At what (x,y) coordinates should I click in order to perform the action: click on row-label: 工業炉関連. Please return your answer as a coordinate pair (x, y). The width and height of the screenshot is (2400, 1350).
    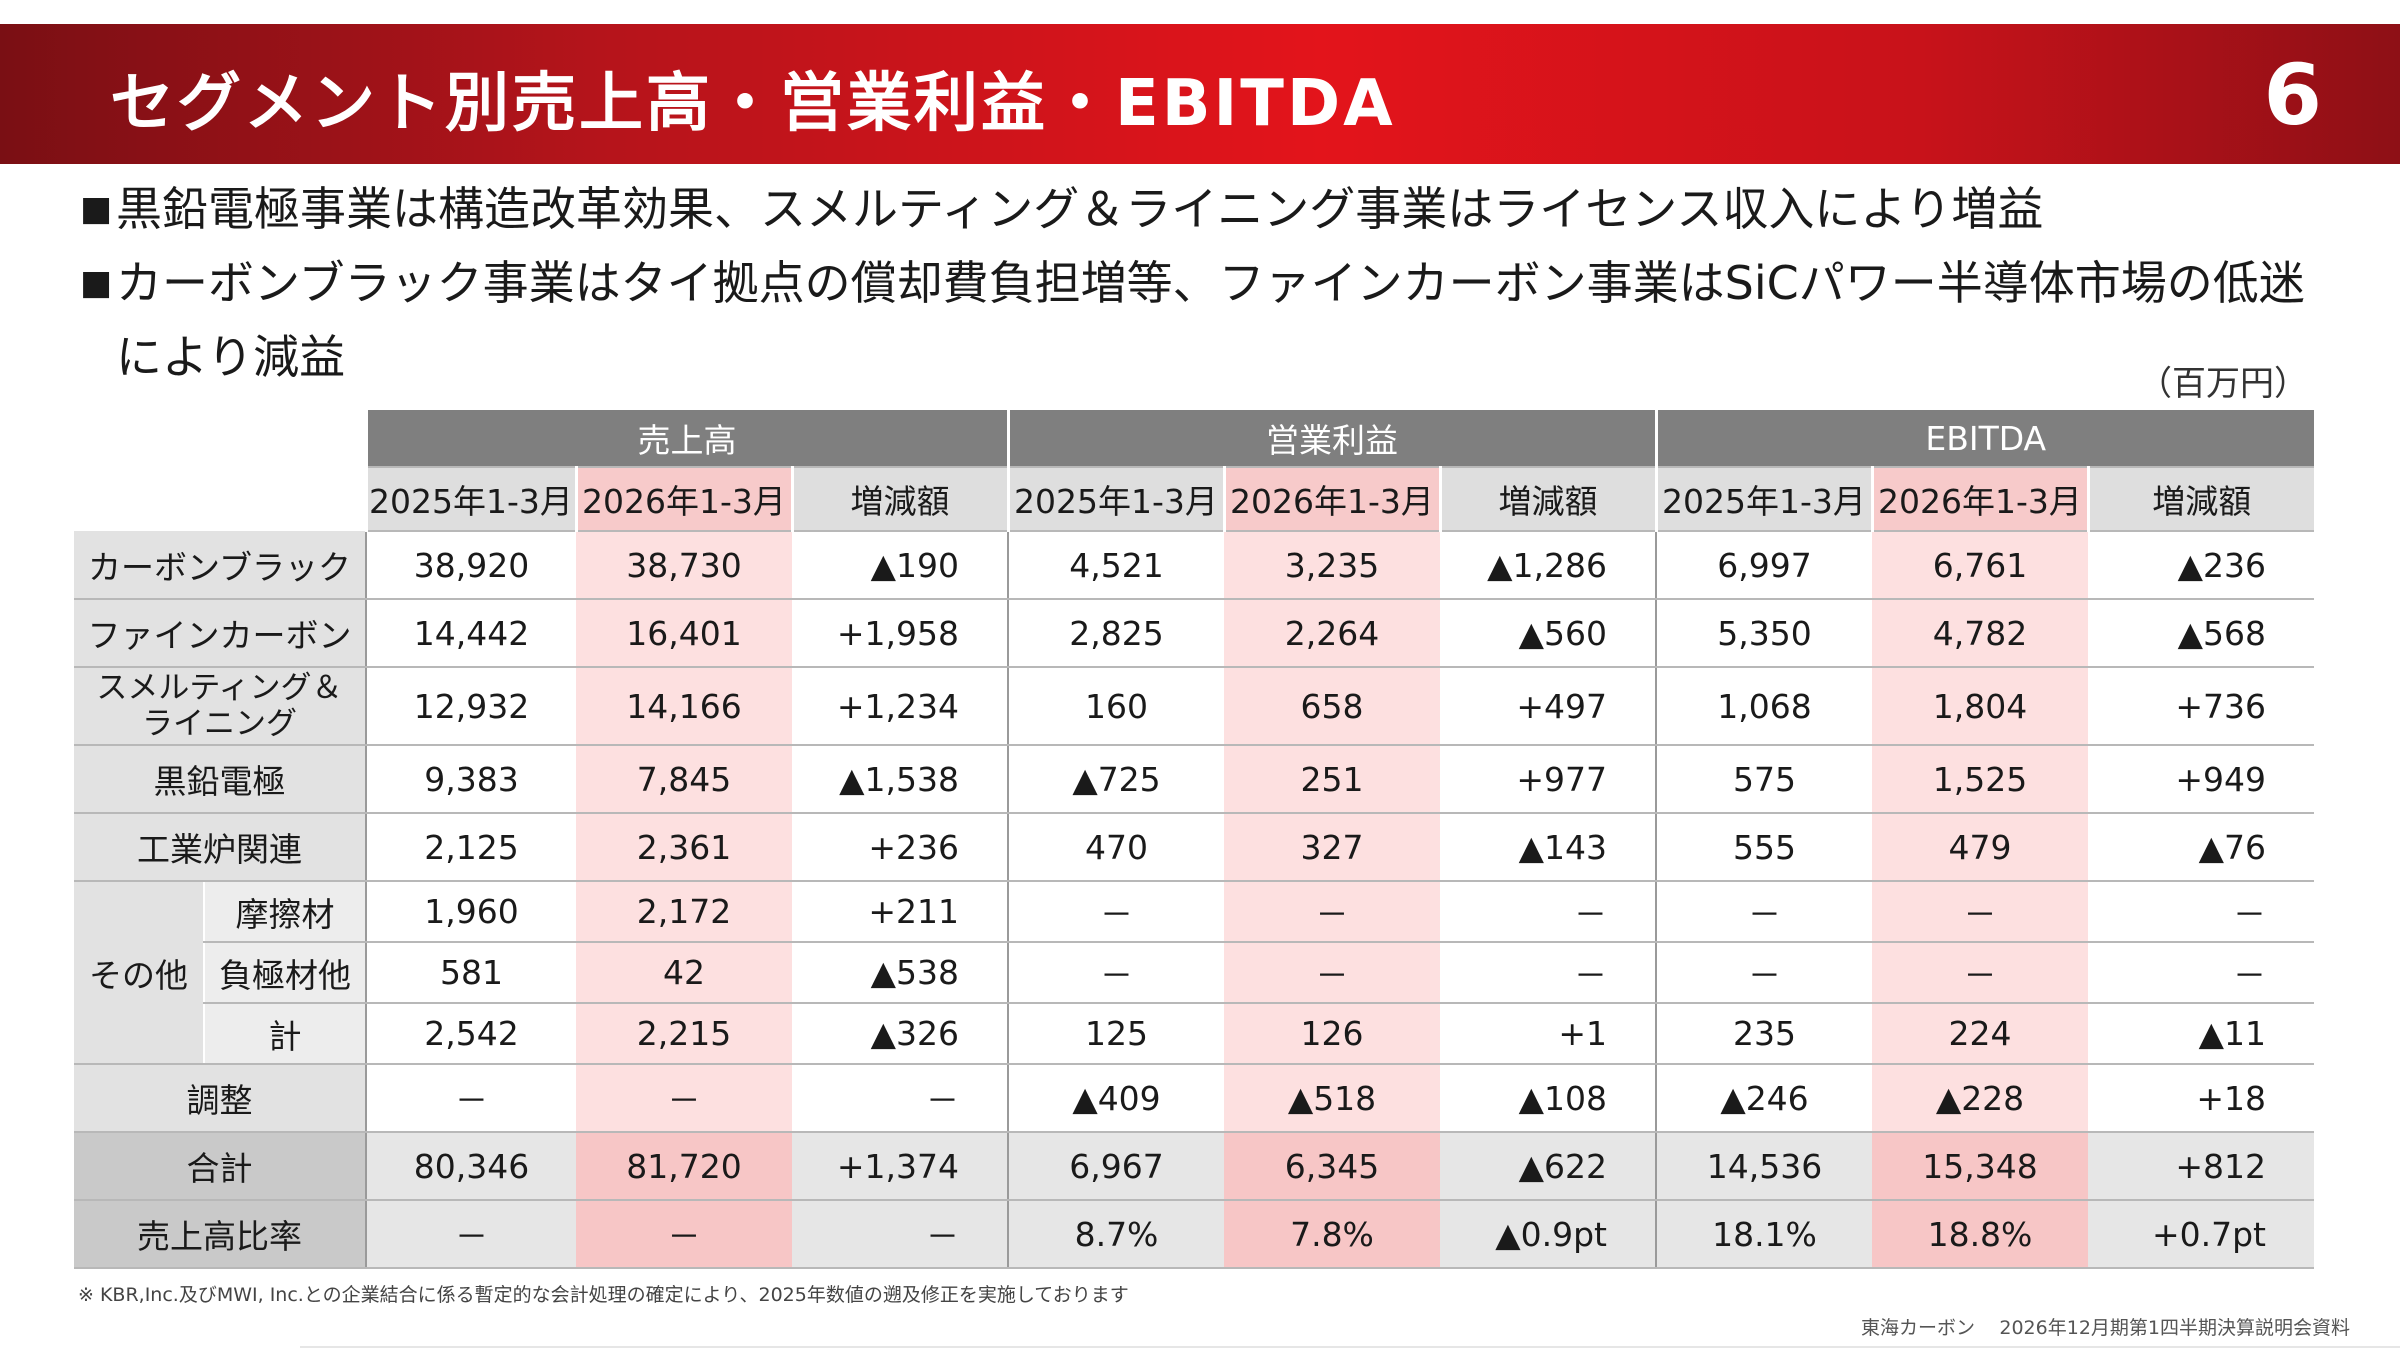
    Looking at the image, I should click on (220, 847).